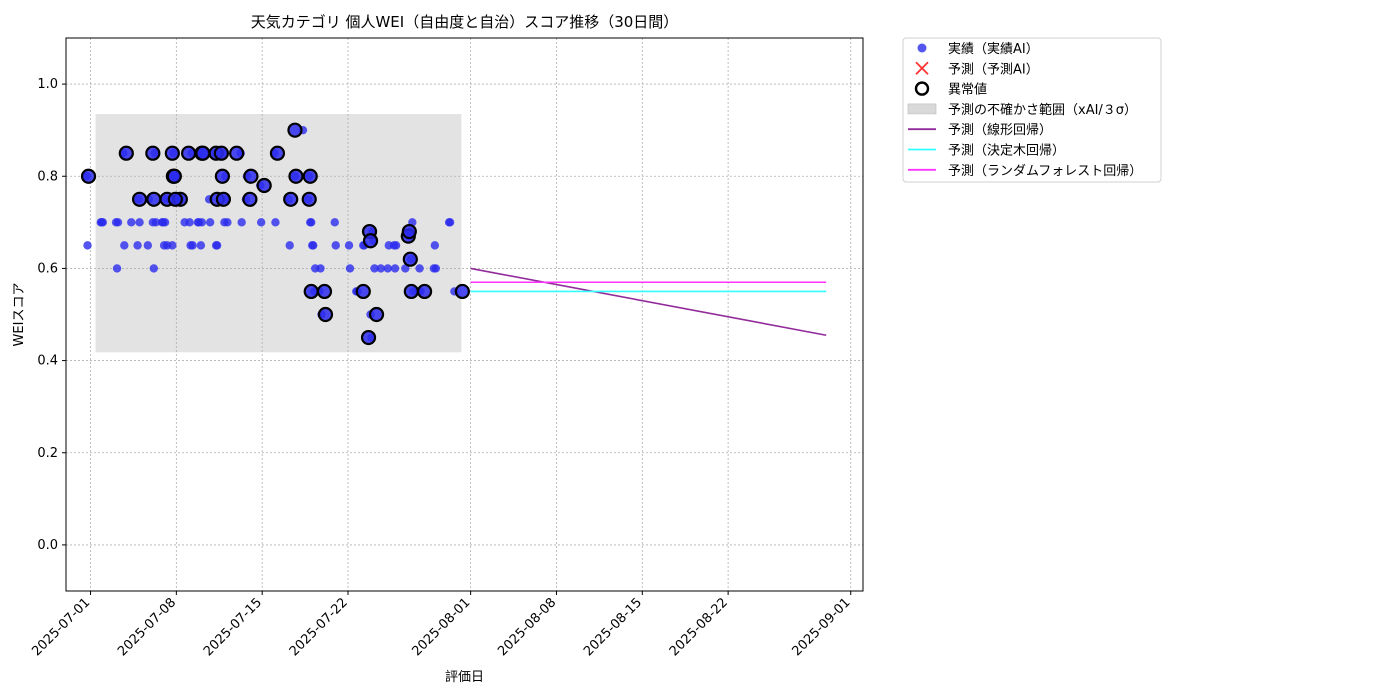 The width and height of the screenshot is (1400, 700). Describe the element at coordinates (613, 627) in the screenshot. I see `x-tick-label: 2025-08-15` at that location.